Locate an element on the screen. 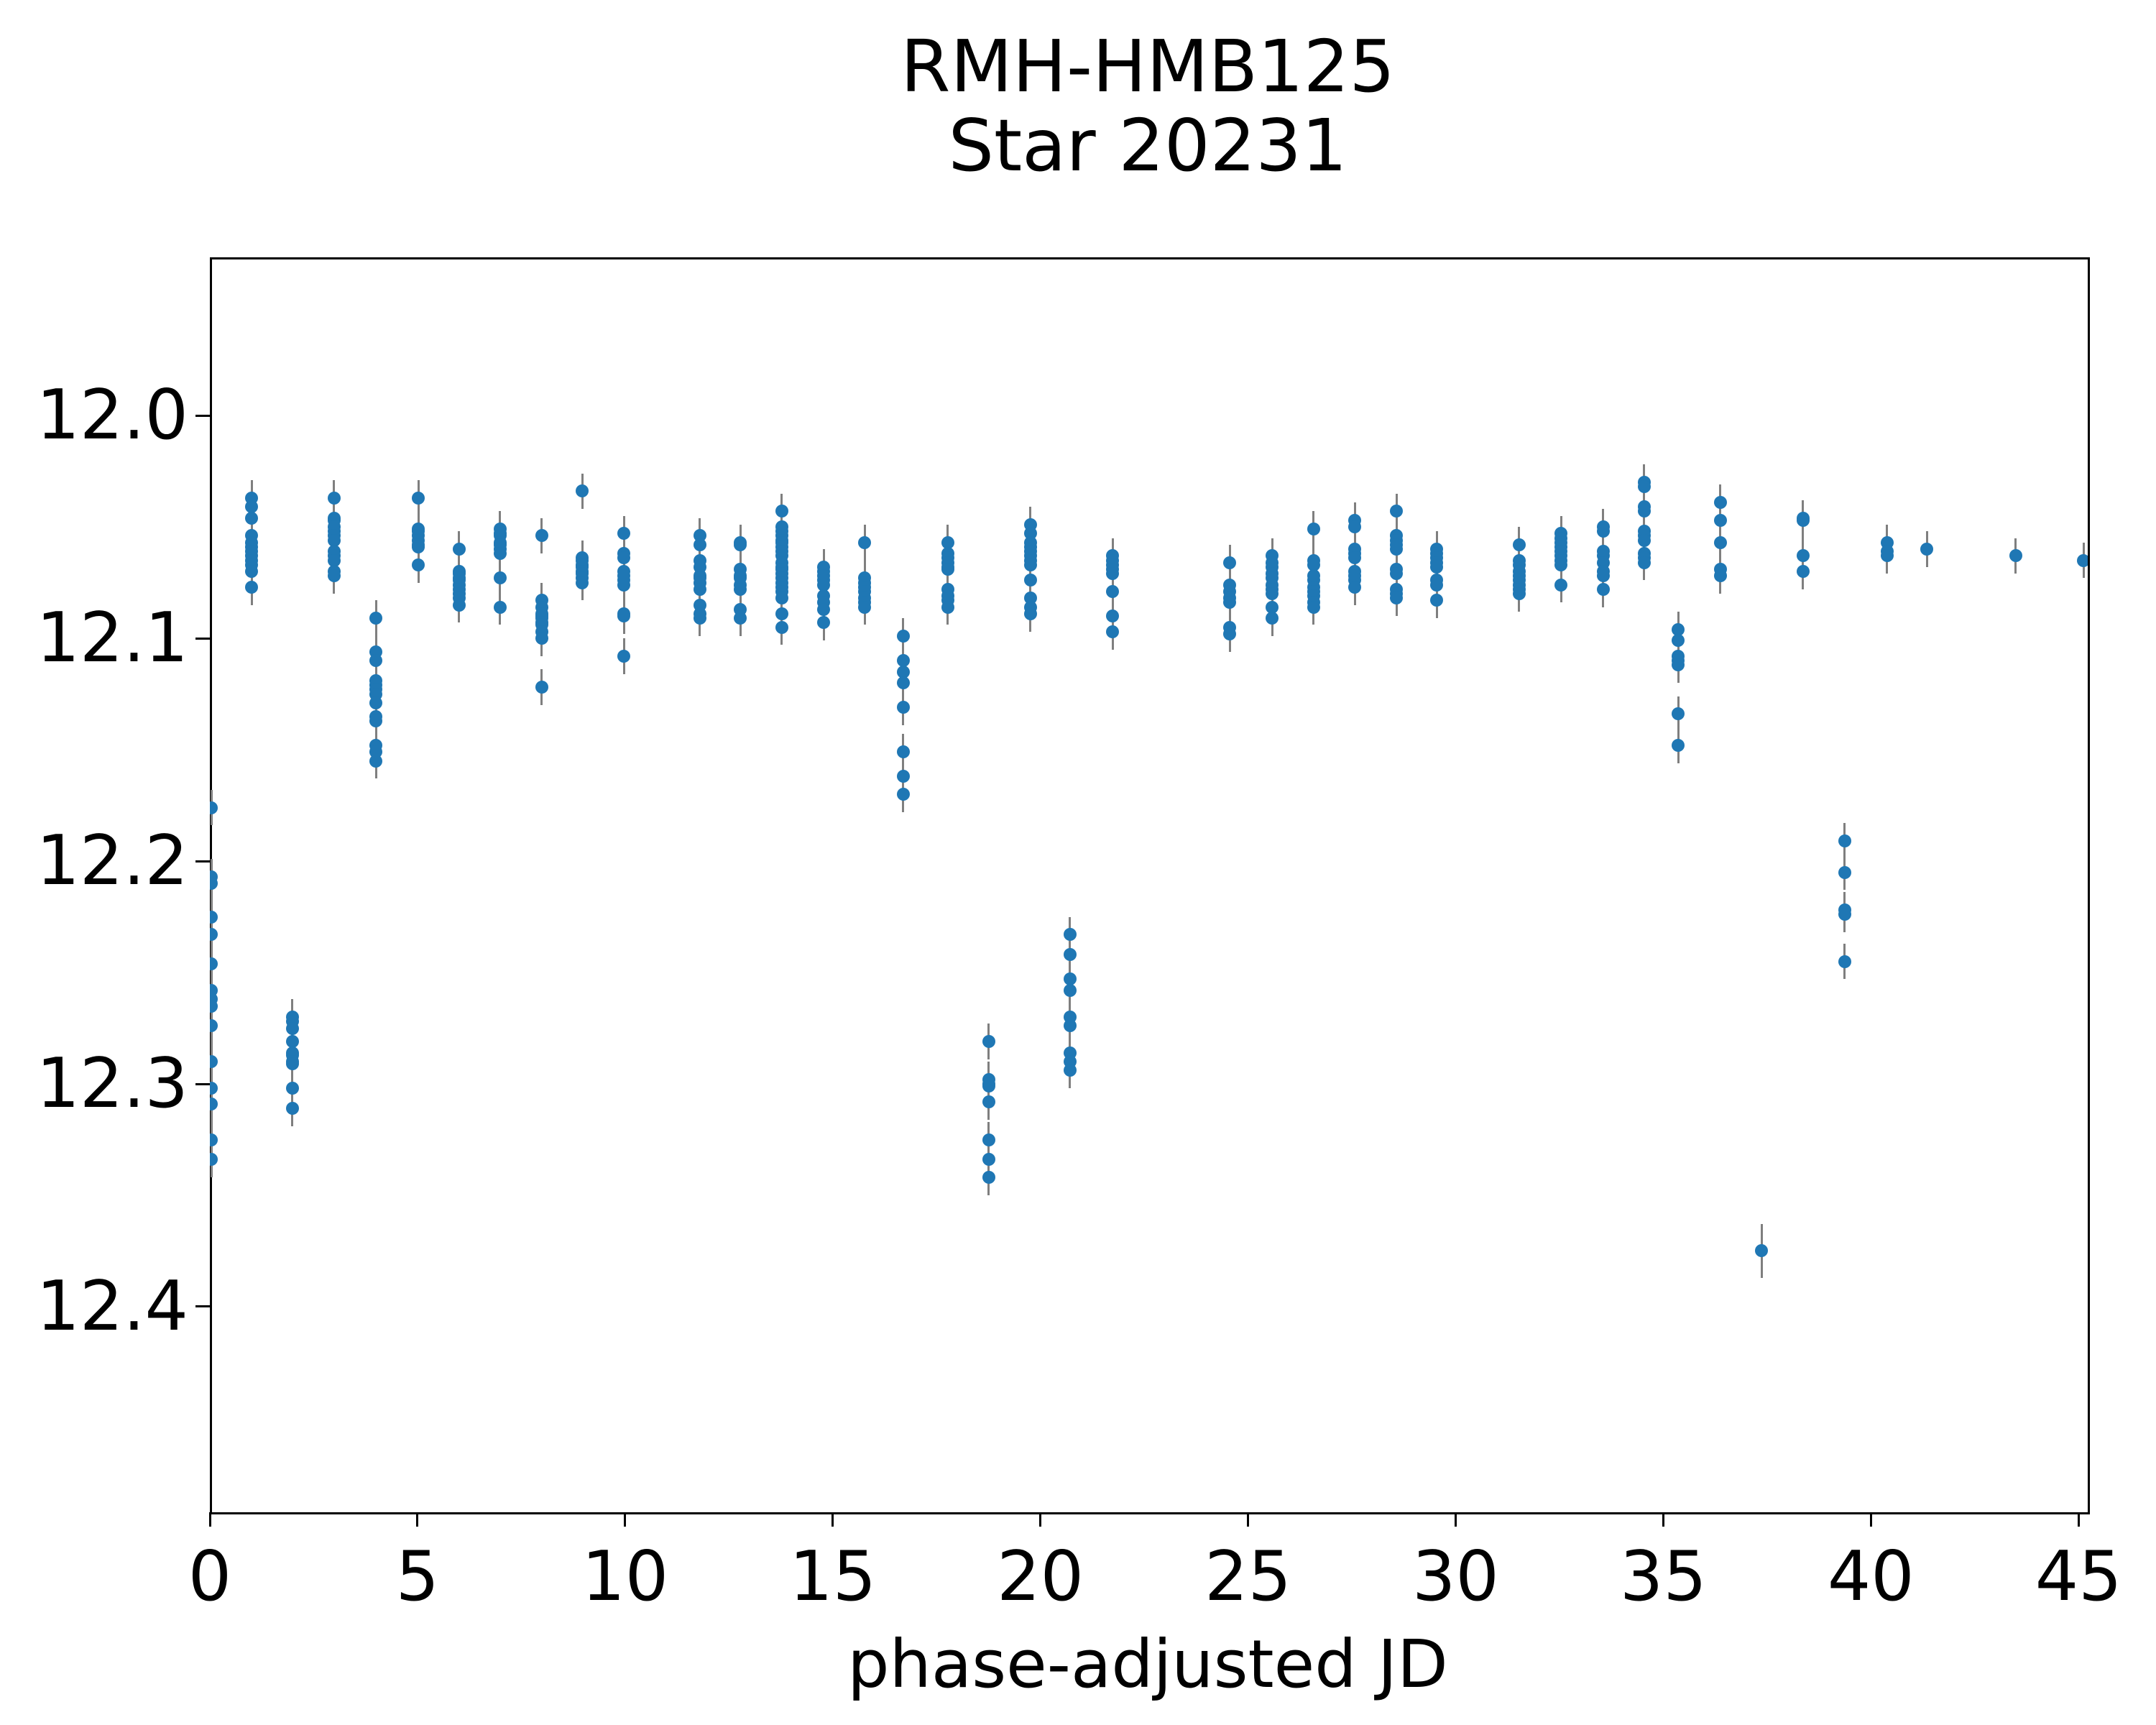  x-tick-label: 20 is located at coordinates (1040, 1576).